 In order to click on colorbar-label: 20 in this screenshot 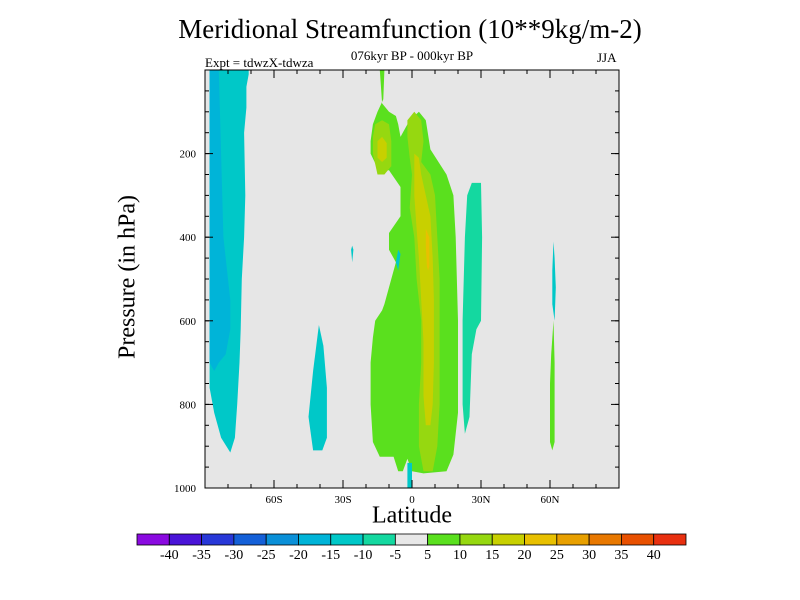, I will do `click(525, 555)`.